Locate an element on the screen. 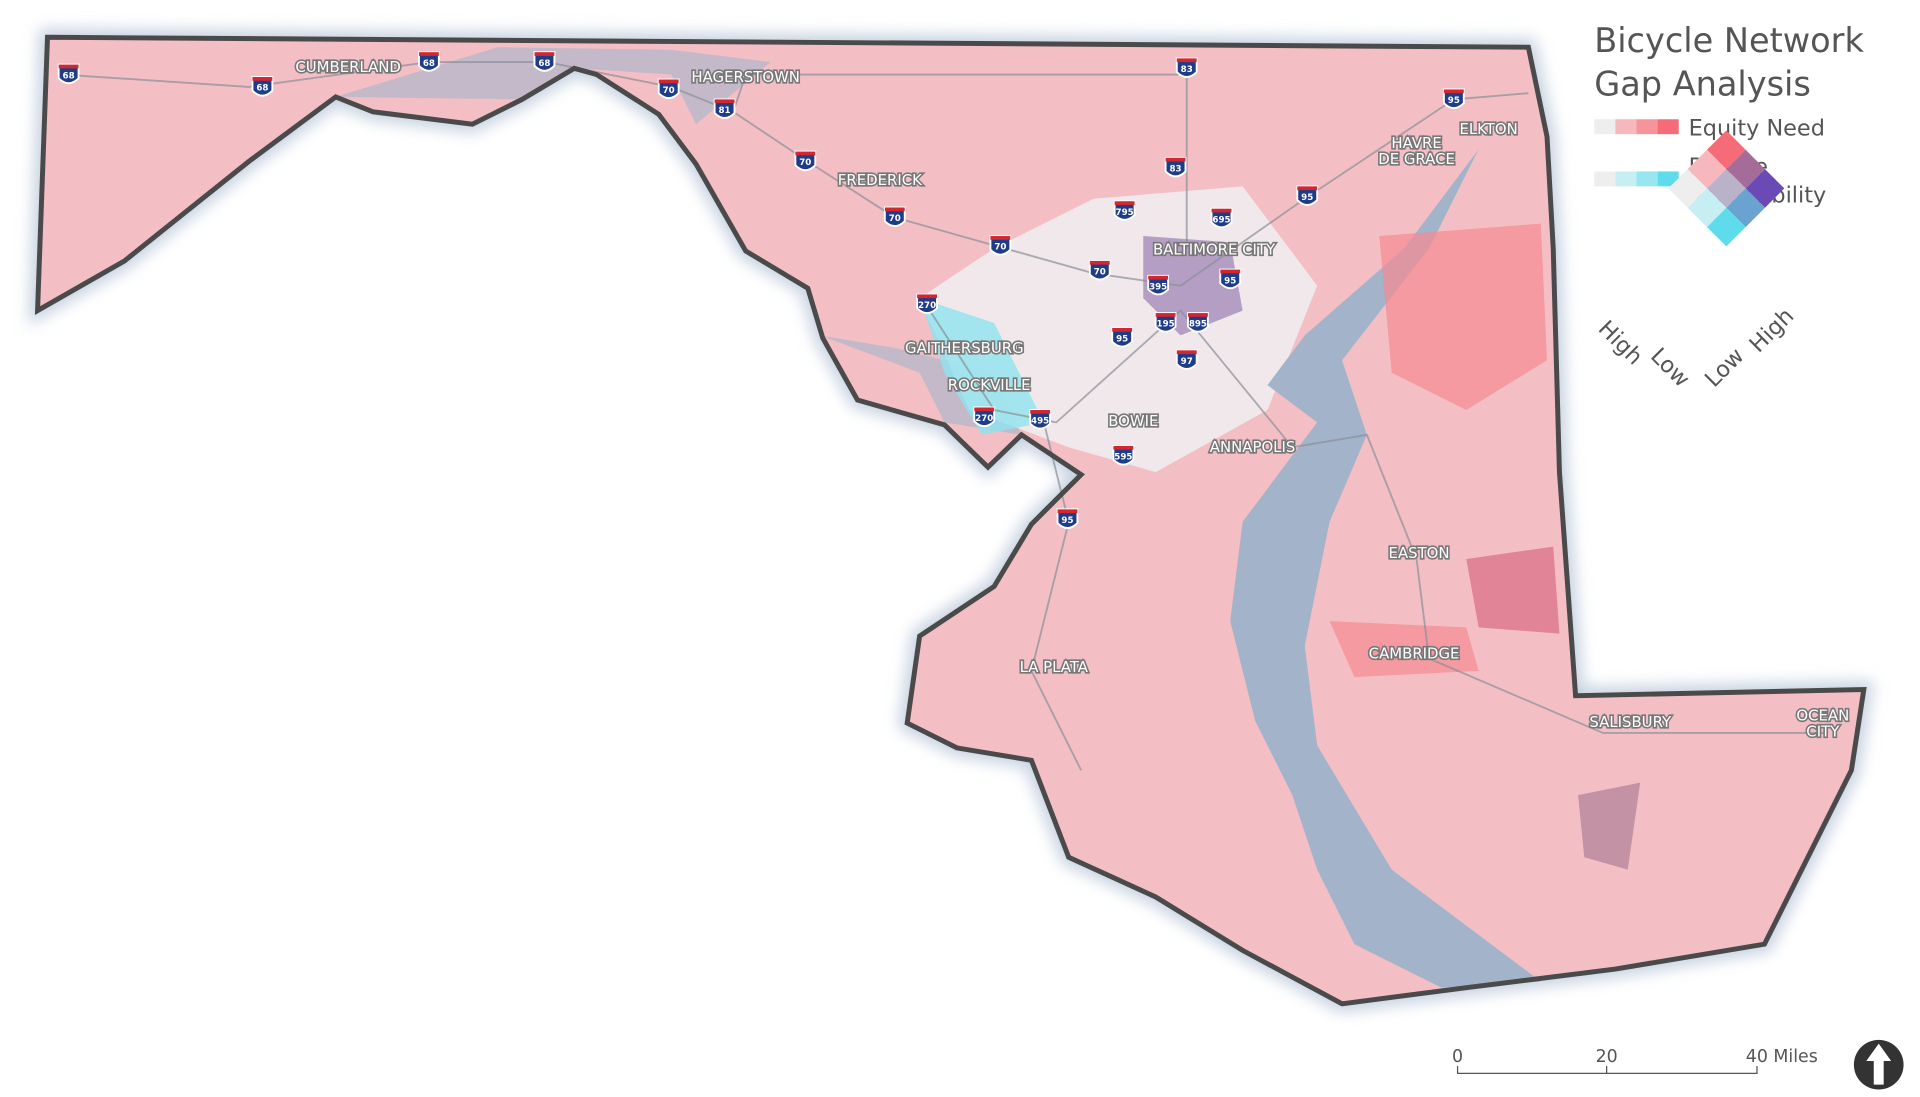 The width and height of the screenshot is (1920, 1097). north-arrow is located at coordinates (1878, 1064).